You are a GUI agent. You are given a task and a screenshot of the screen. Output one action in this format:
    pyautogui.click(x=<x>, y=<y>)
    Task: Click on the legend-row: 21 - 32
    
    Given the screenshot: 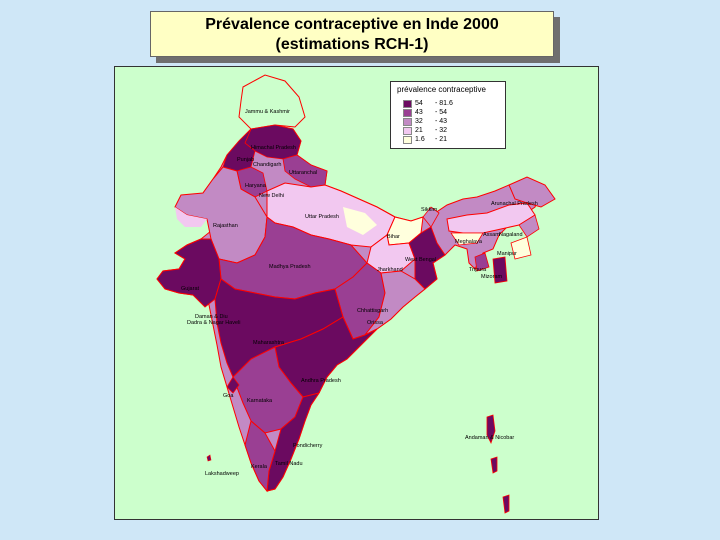 What is the action you would take?
    pyautogui.click(x=425, y=130)
    